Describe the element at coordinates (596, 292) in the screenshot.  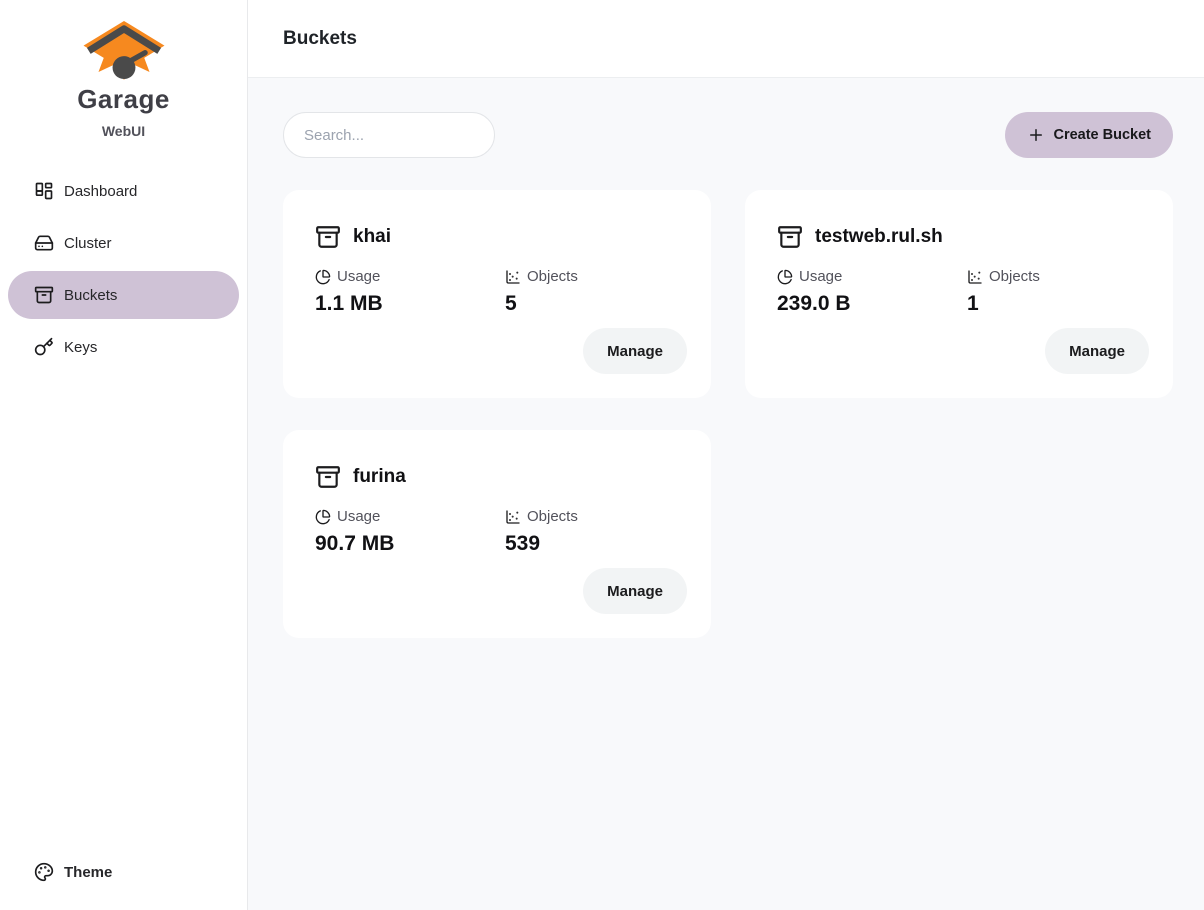
I see `objects-stat: Objects 5` at that location.